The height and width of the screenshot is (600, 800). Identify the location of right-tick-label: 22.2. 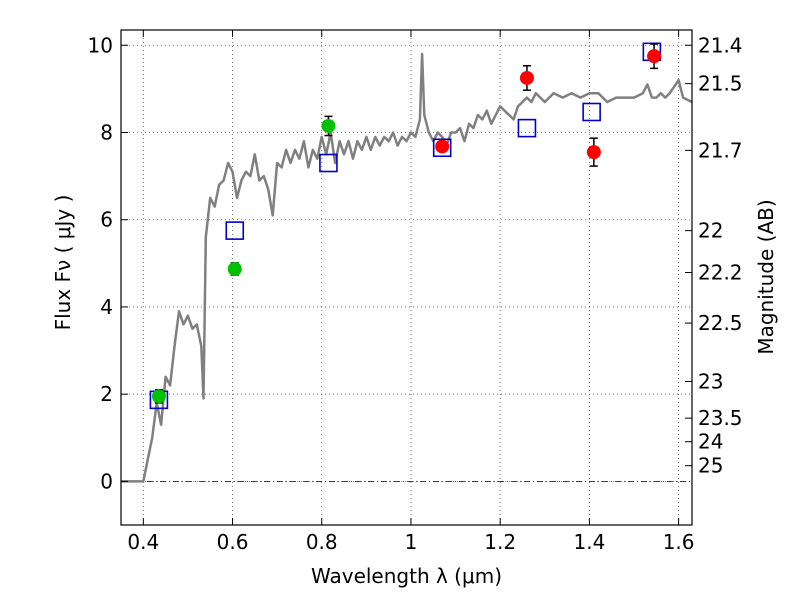
(720, 272).